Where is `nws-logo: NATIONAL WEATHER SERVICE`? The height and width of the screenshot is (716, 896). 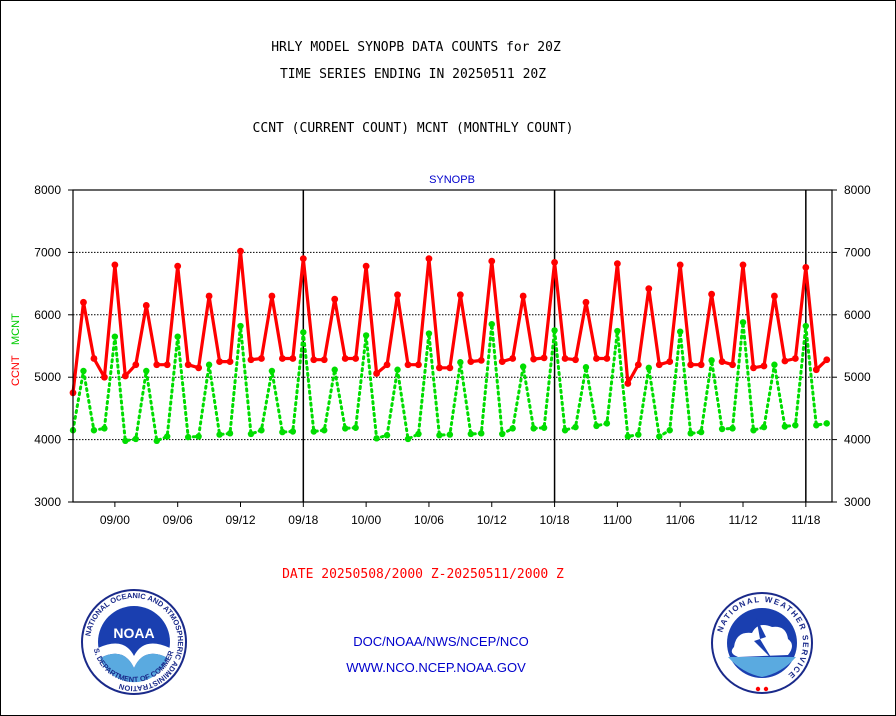 nws-logo: NATIONAL WEATHER SERVICE is located at coordinates (762, 643).